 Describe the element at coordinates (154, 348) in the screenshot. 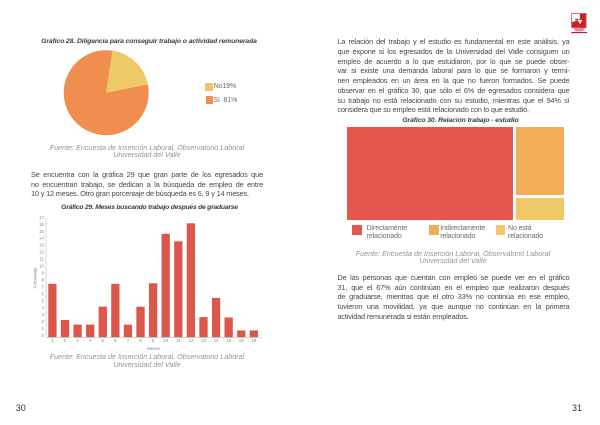

I see `svg-text: Meses` at that location.